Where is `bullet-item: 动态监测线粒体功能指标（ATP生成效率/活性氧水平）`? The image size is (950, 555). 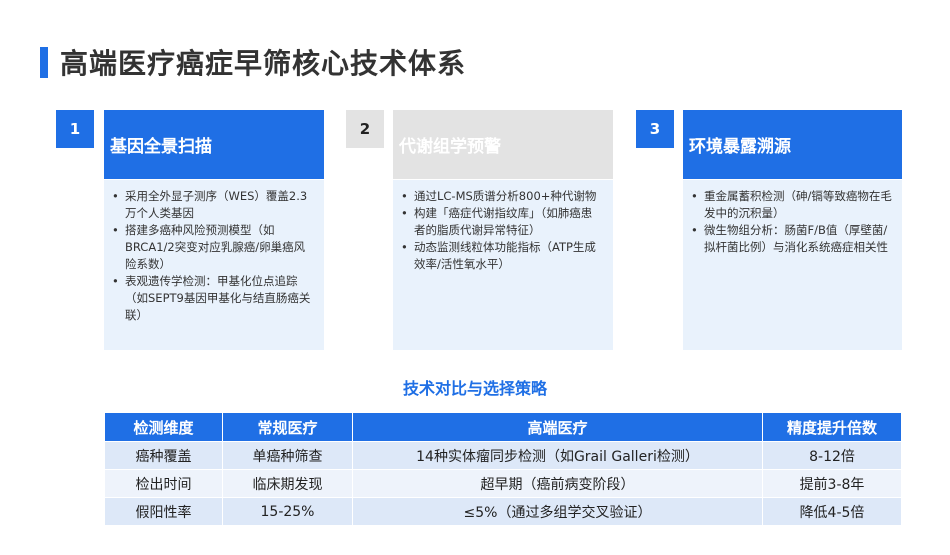
bullet-item: 动态监测线粒体功能指标（ATP生成效率/活性氧水平） is located at coordinates (502, 256).